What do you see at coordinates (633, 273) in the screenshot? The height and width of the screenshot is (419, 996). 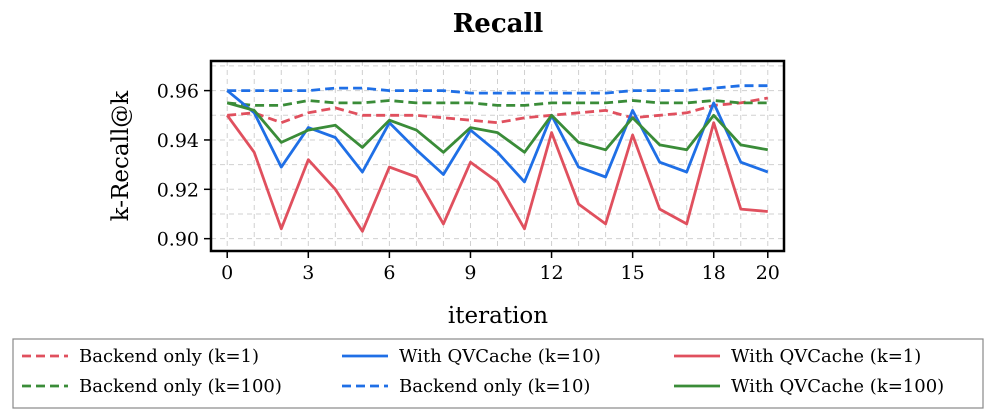 I see `x-tick-label: 15` at bounding box center [633, 273].